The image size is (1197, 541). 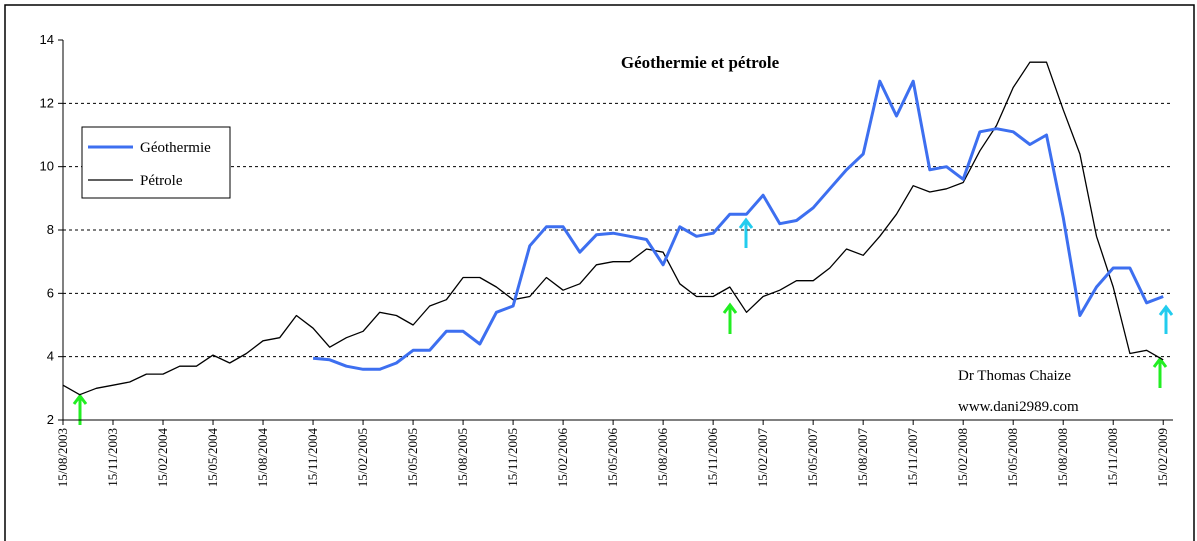 I want to click on x-tick-label: 15/08/2005, so click(x=462, y=457).